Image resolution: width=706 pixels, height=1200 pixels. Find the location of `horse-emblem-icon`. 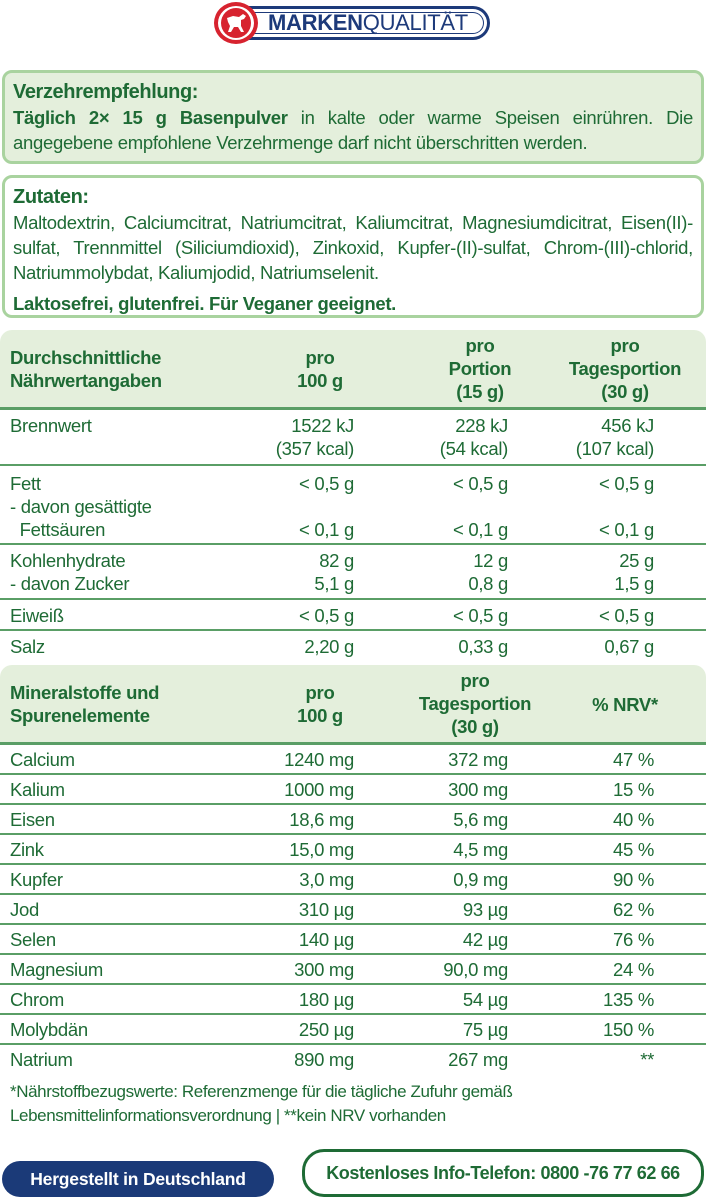

horse-emblem-icon is located at coordinates (236, 23).